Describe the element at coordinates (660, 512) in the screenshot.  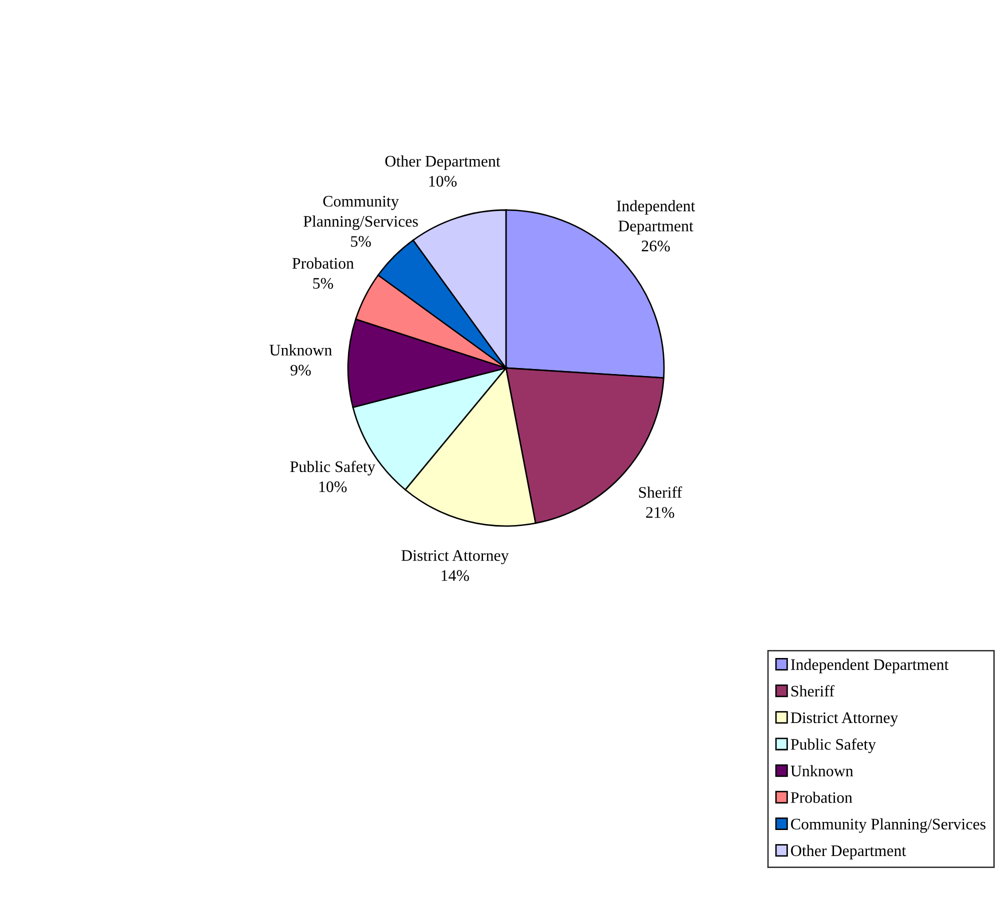
I see `data-label: 21%` at that location.